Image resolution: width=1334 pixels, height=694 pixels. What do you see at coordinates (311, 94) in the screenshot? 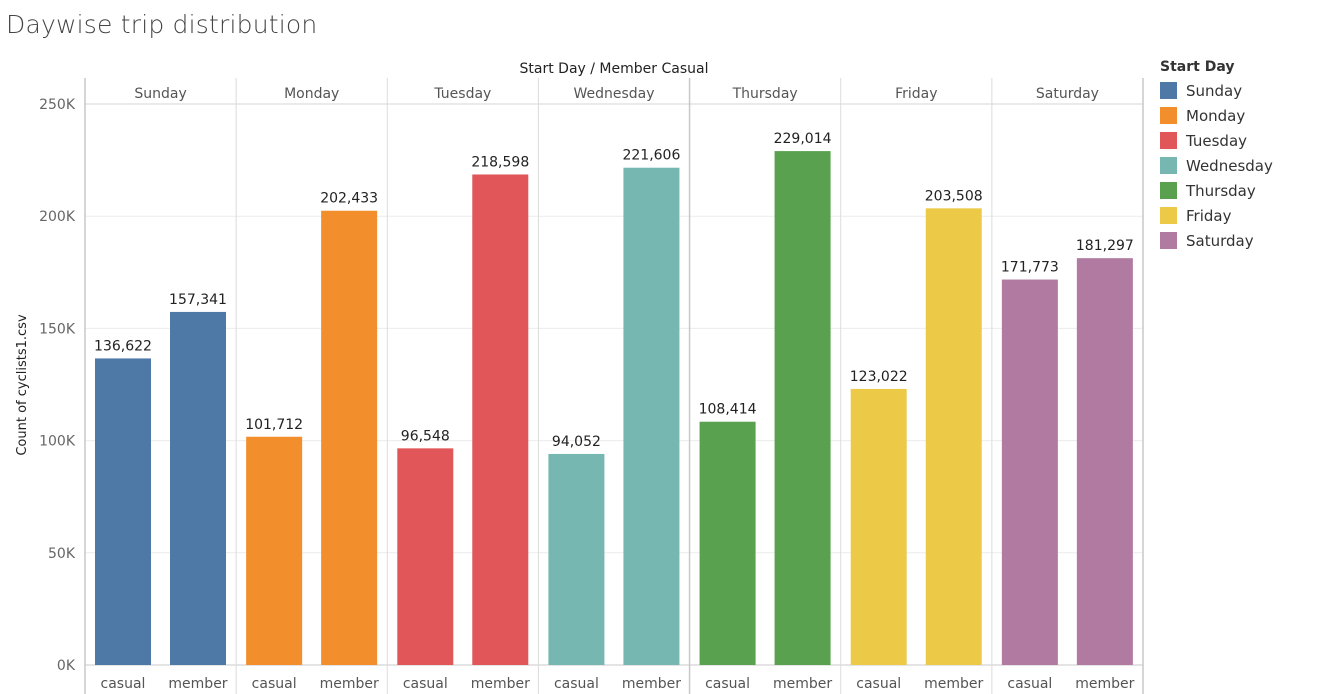
I see `day-header-monday: Monday` at bounding box center [311, 94].